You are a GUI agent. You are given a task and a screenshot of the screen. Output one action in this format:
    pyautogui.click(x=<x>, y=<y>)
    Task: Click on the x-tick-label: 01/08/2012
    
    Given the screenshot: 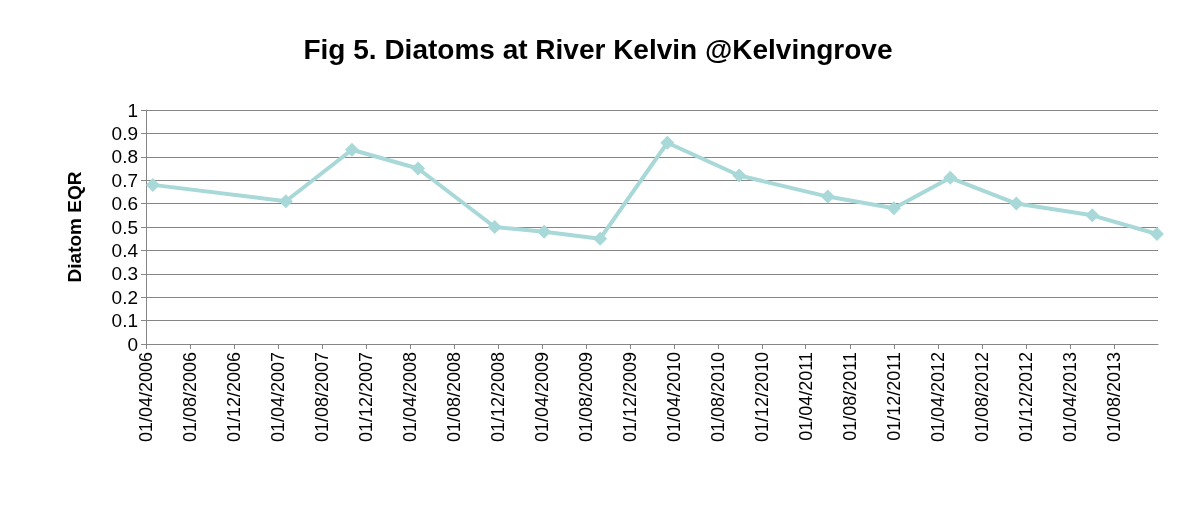 What is the action you would take?
    pyautogui.click(x=982, y=397)
    